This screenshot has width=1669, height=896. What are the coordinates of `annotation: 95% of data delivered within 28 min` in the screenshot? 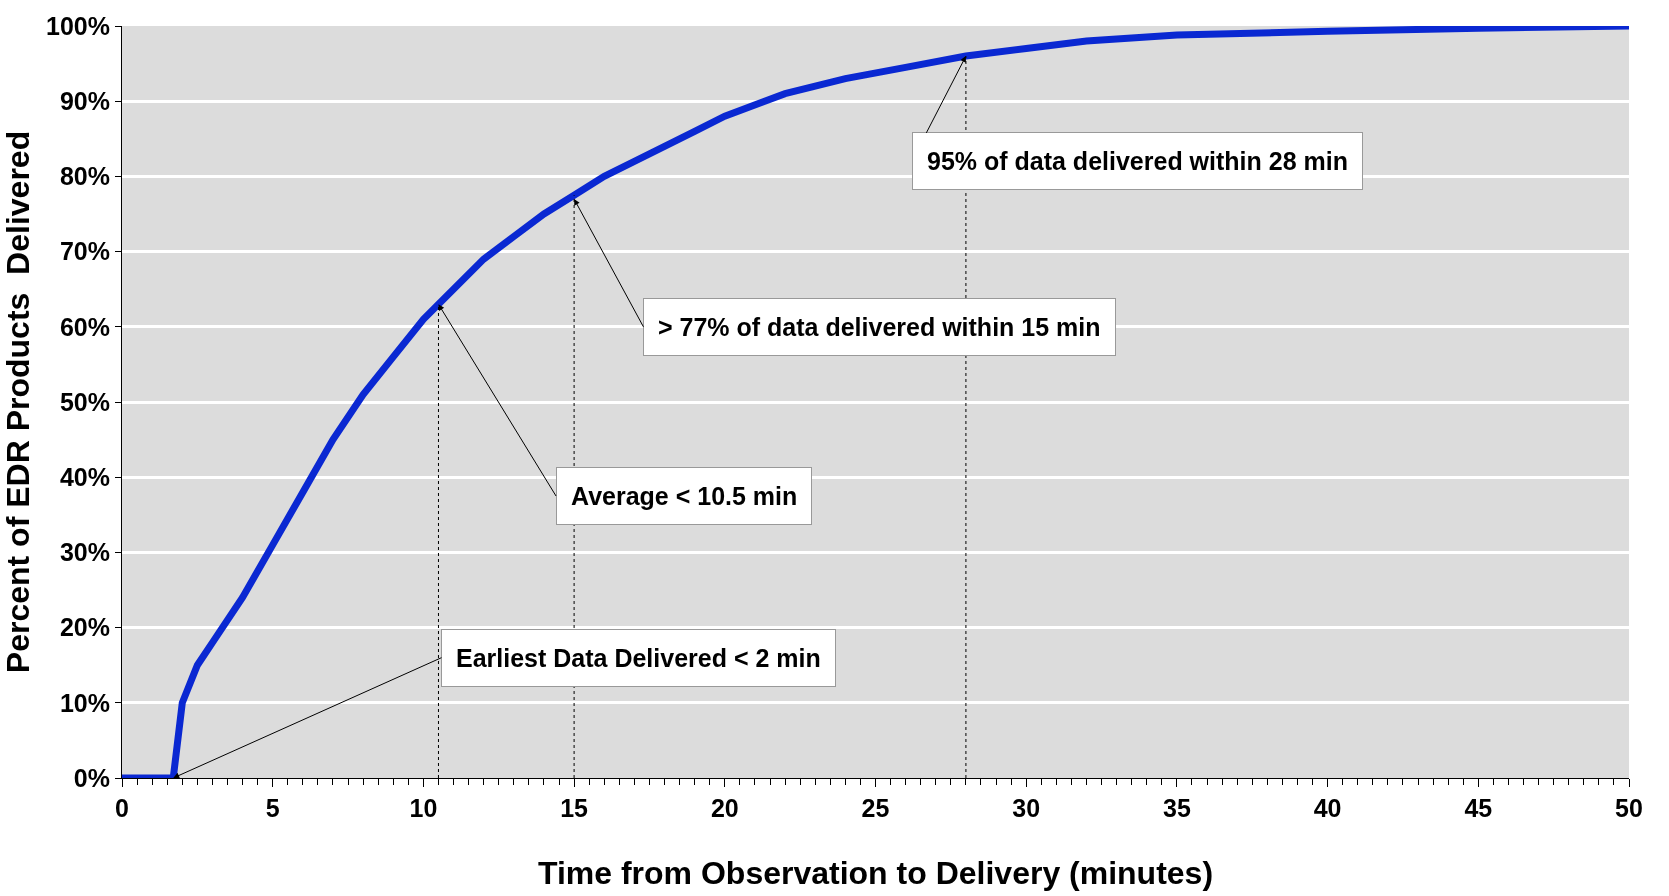 It's located at (1137, 161).